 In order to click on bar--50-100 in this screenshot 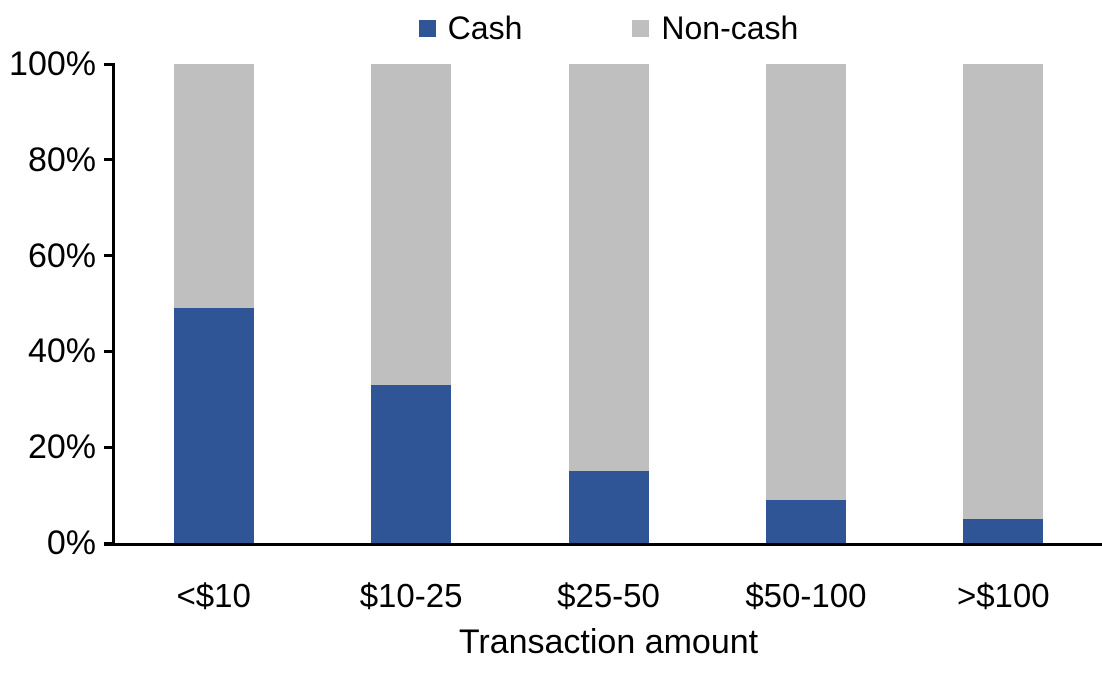, I will do `click(805, 303)`.